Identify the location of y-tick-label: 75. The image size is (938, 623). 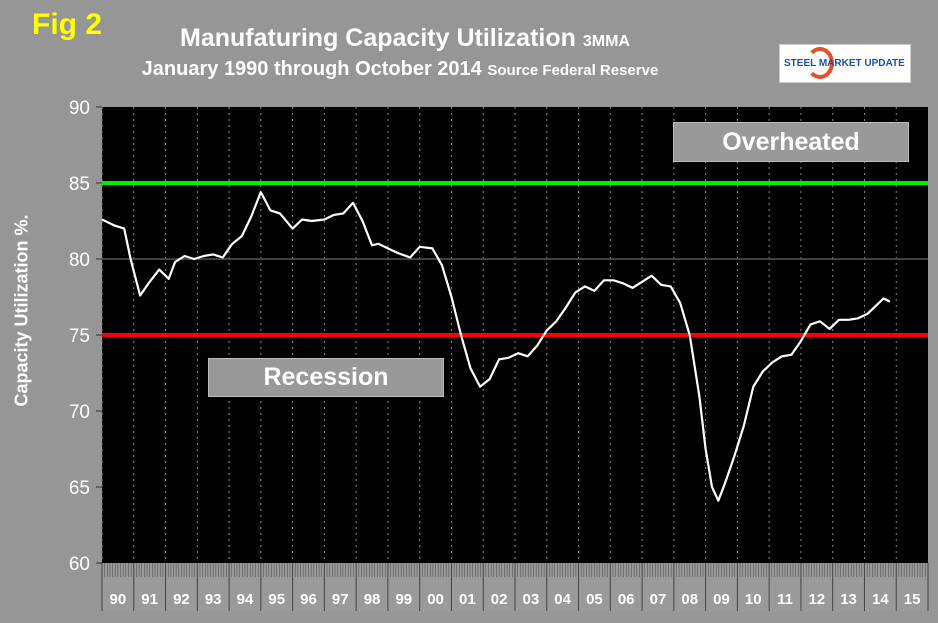
(79, 336).